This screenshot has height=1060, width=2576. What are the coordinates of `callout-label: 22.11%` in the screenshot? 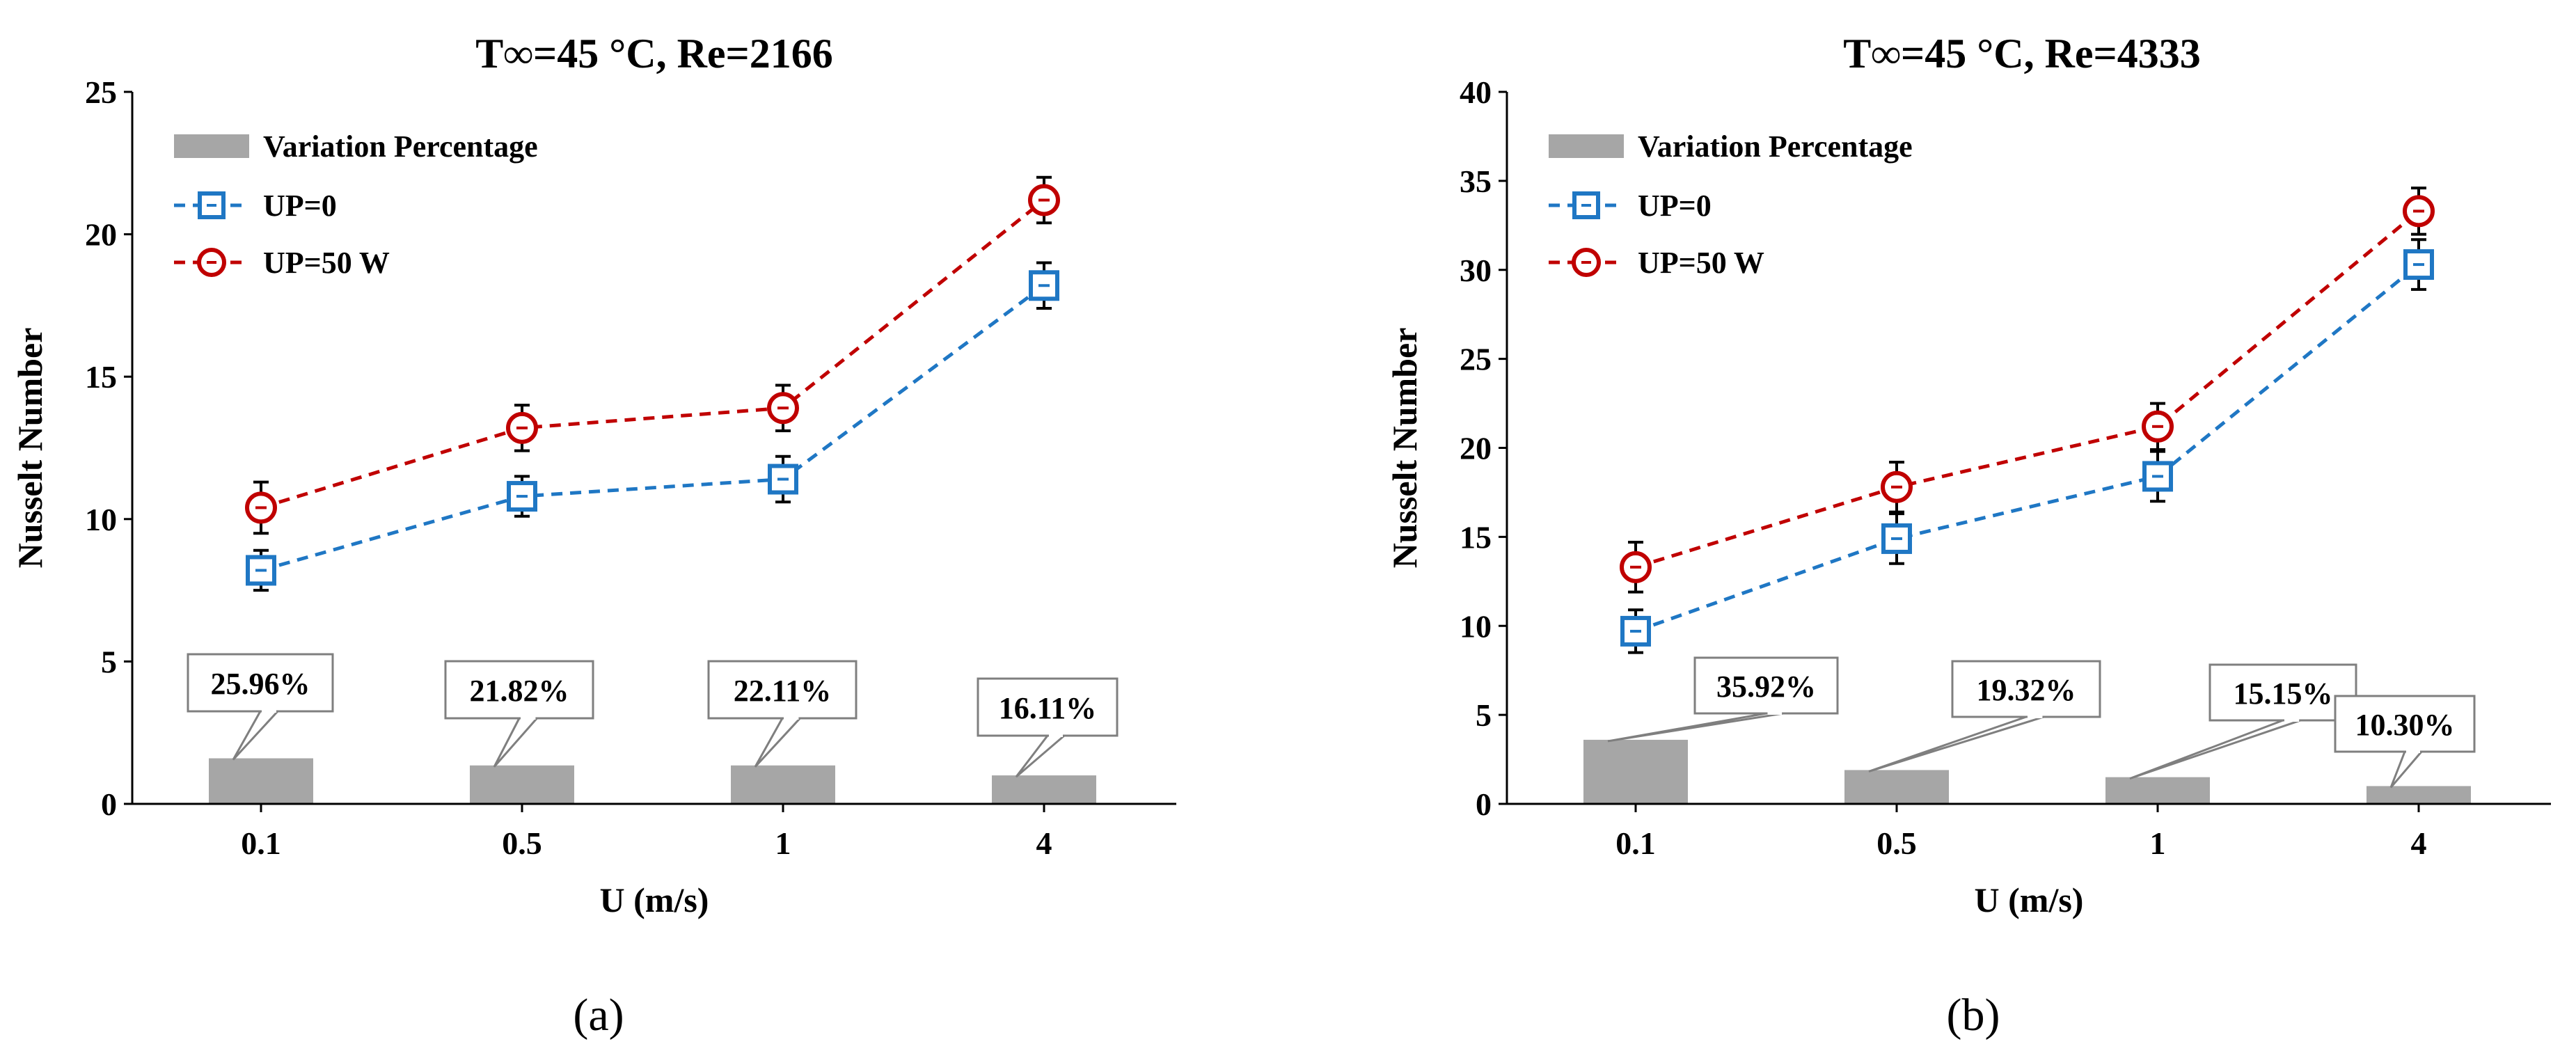 It's located at (783, 691).